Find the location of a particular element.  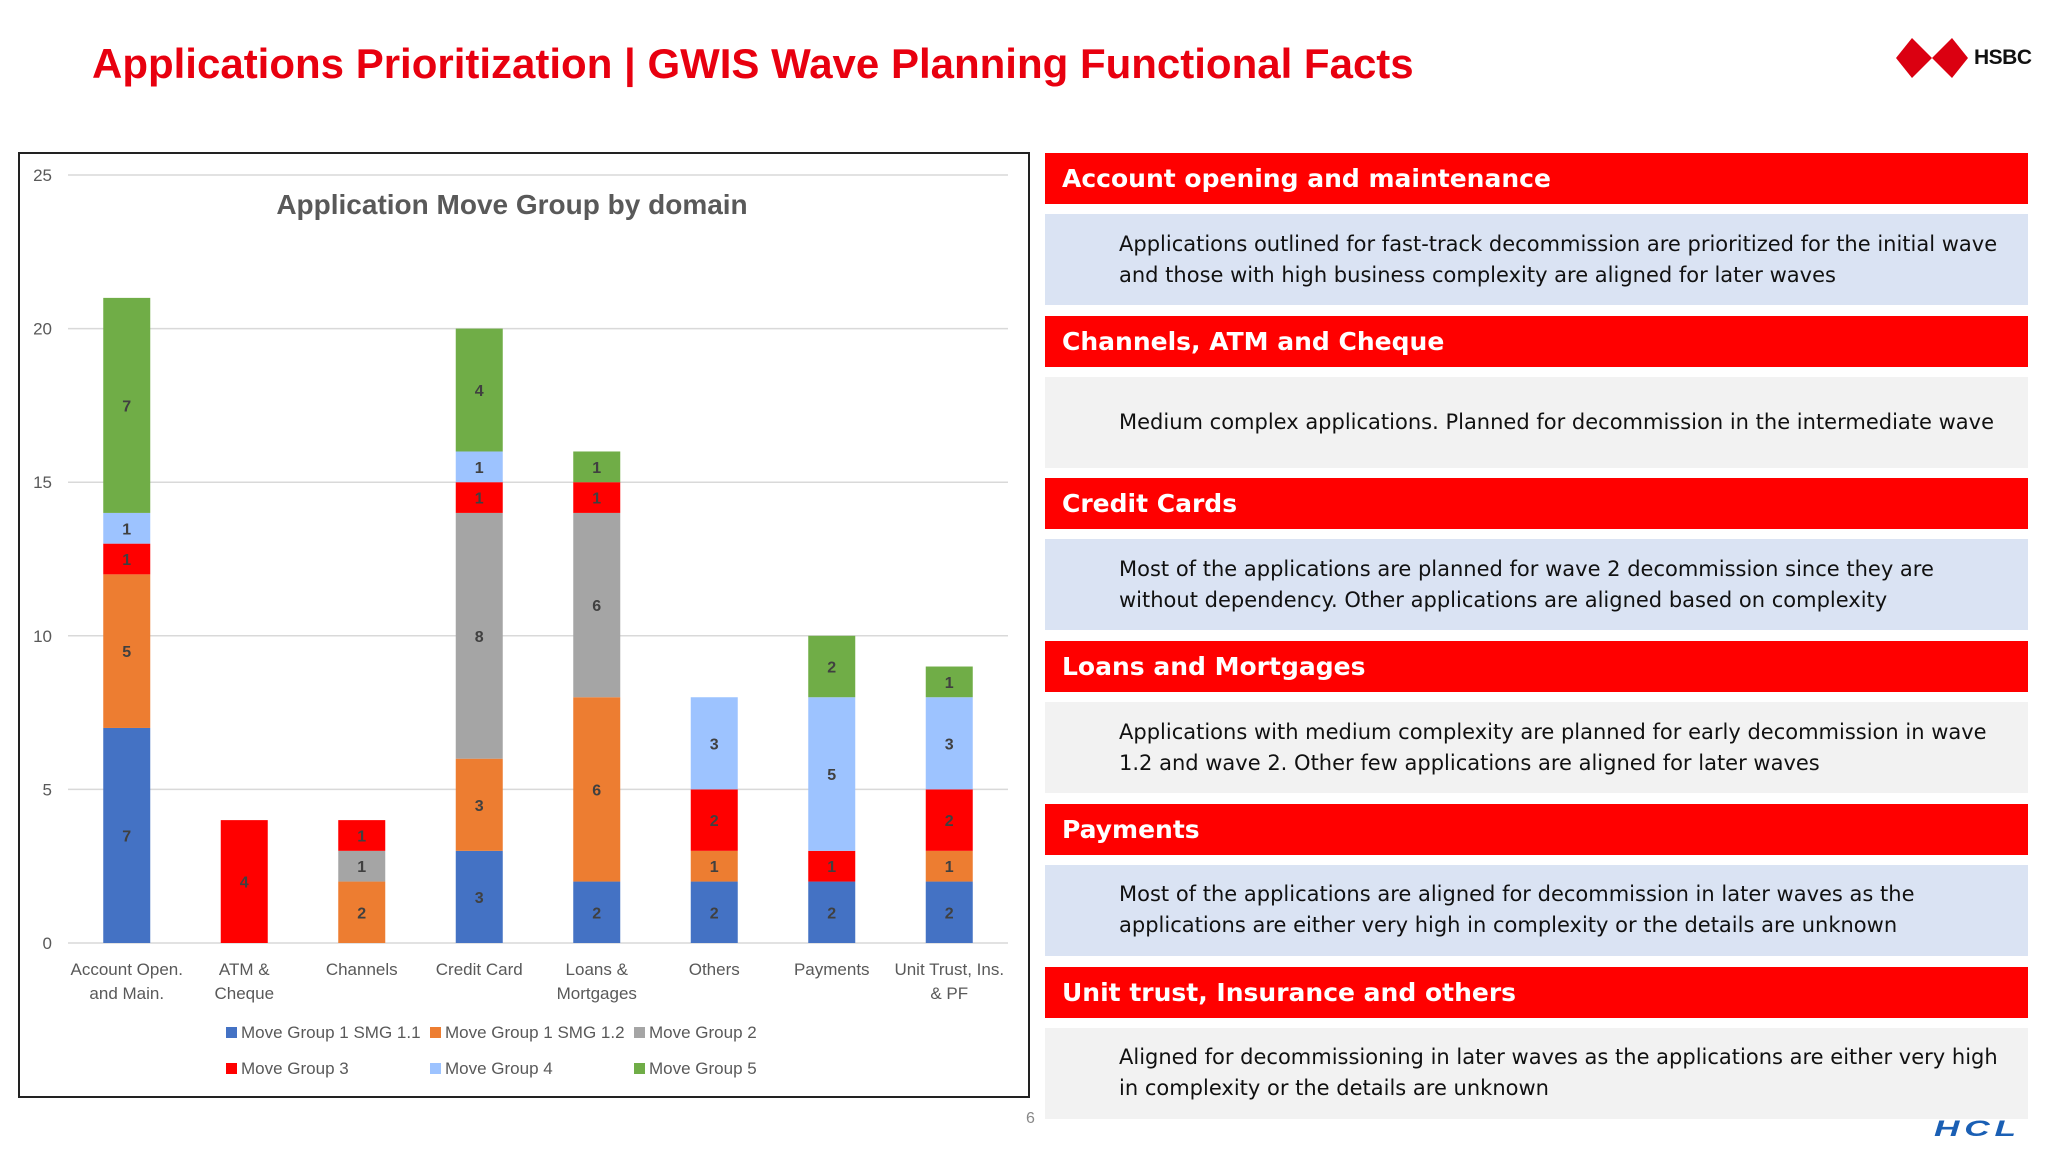

chart-title: Application Move Group by domain is located at coordinates (511, 204).